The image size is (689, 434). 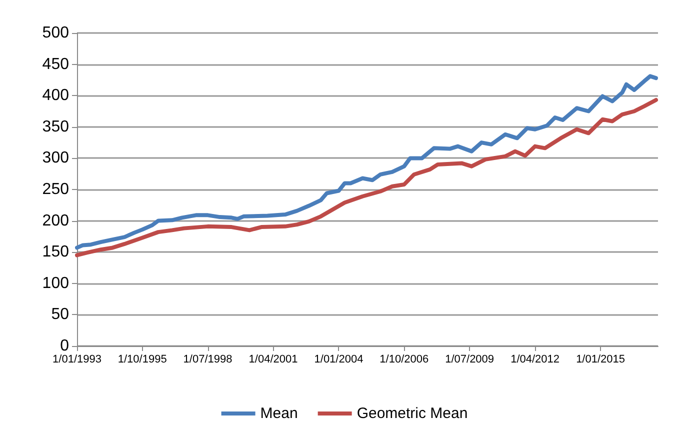 What do you see at coordinates (56, 127) in the screenshot?
I see `y-tick-label: 350` at bounding box center [56, 127].